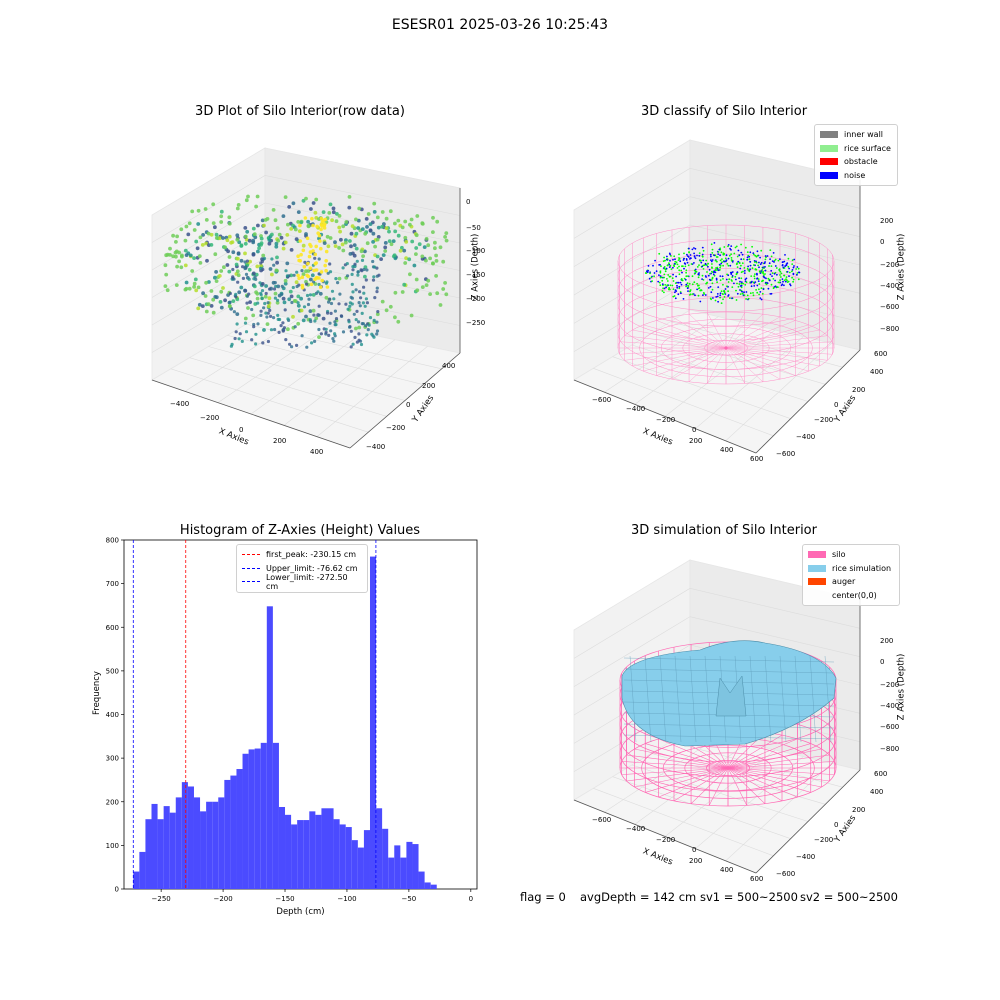  What do you see at coordinates (320, 298) in the screenshot?
I see `raw-3d-plot` at bounding box center [320, 298].